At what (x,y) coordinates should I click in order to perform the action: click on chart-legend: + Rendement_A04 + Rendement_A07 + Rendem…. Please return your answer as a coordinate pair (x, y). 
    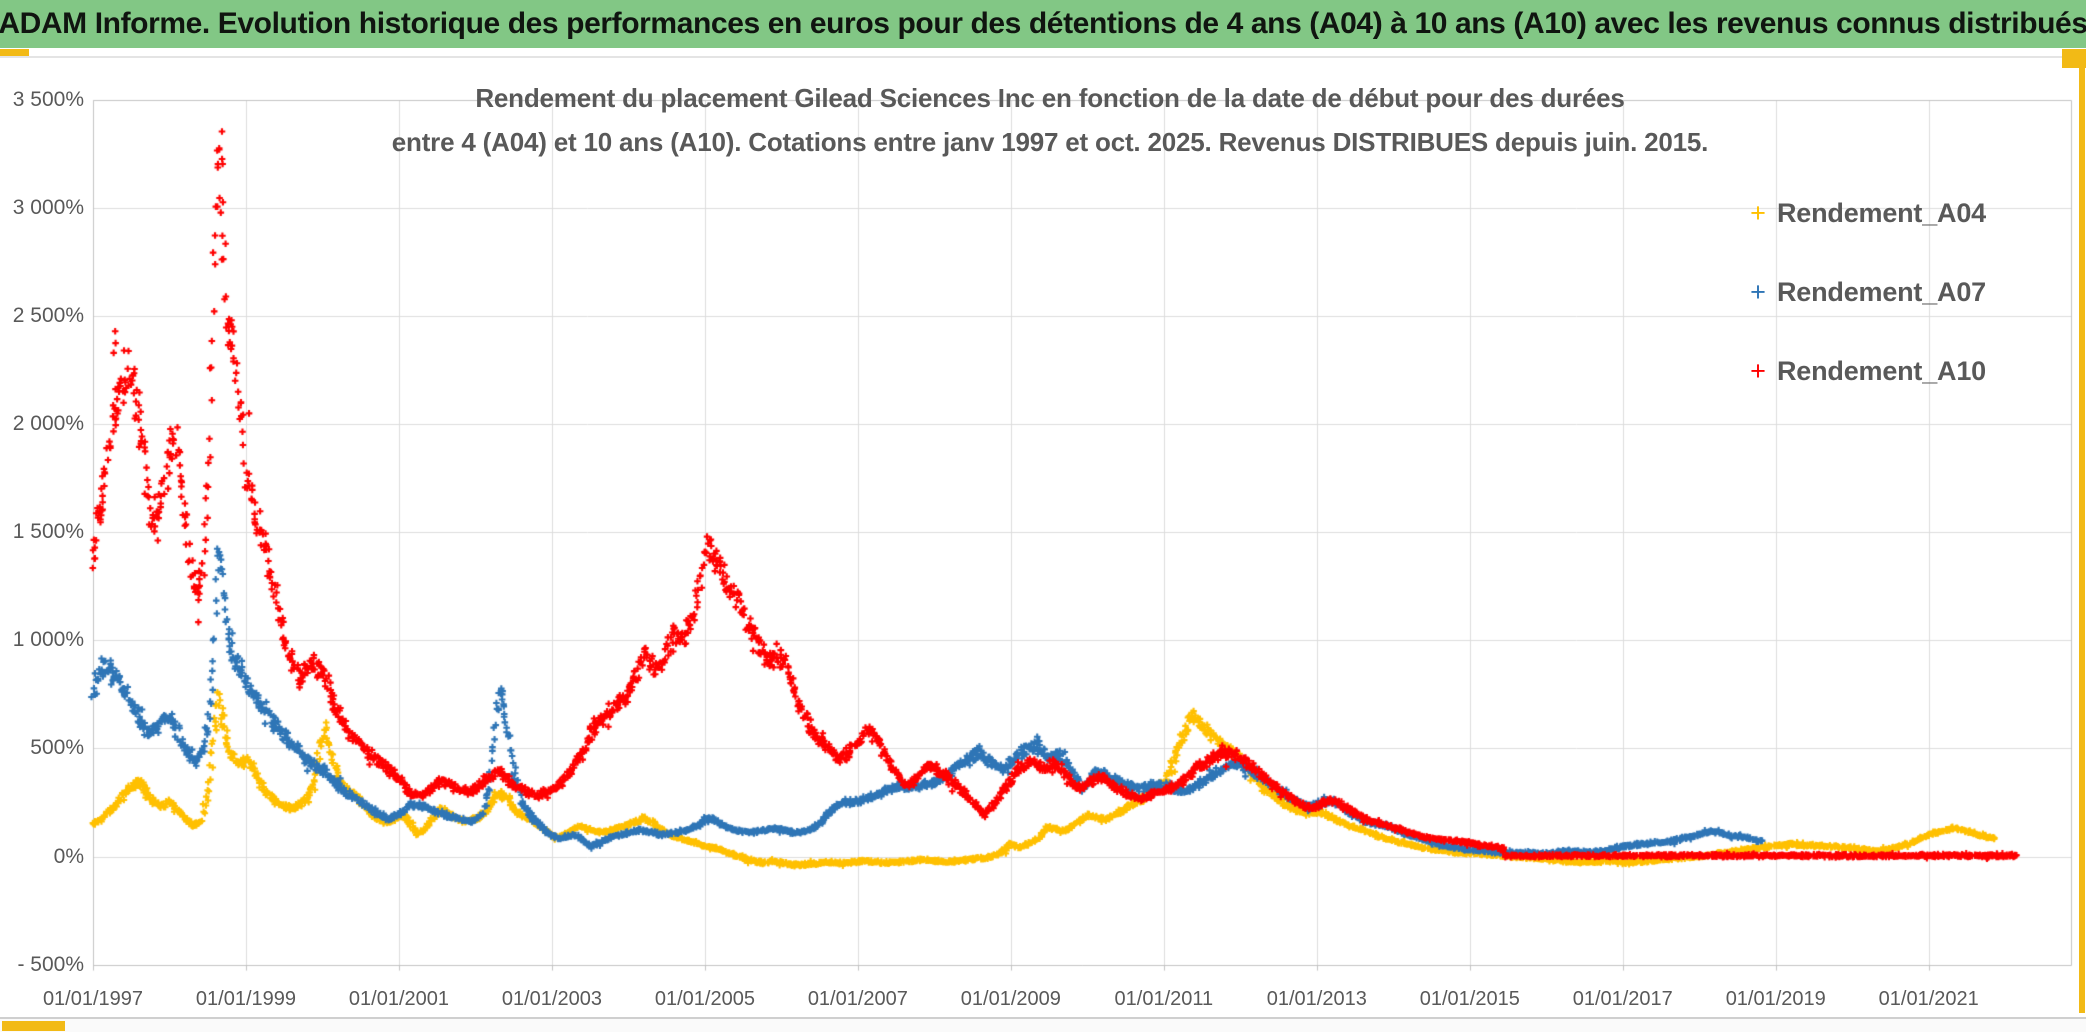
    Looking at the image, I should click on (1865, 310).